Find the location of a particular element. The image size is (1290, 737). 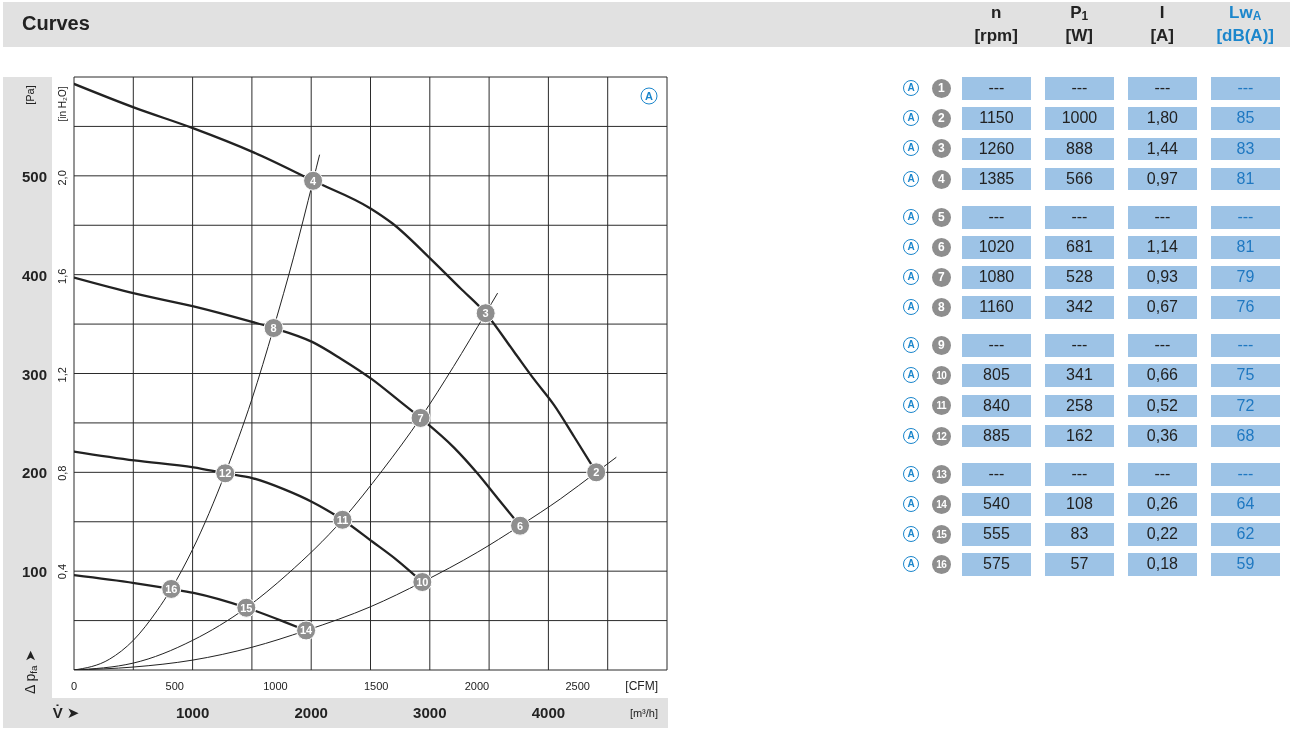

y-tick-label: 300 is located at coordinates (34, 373).